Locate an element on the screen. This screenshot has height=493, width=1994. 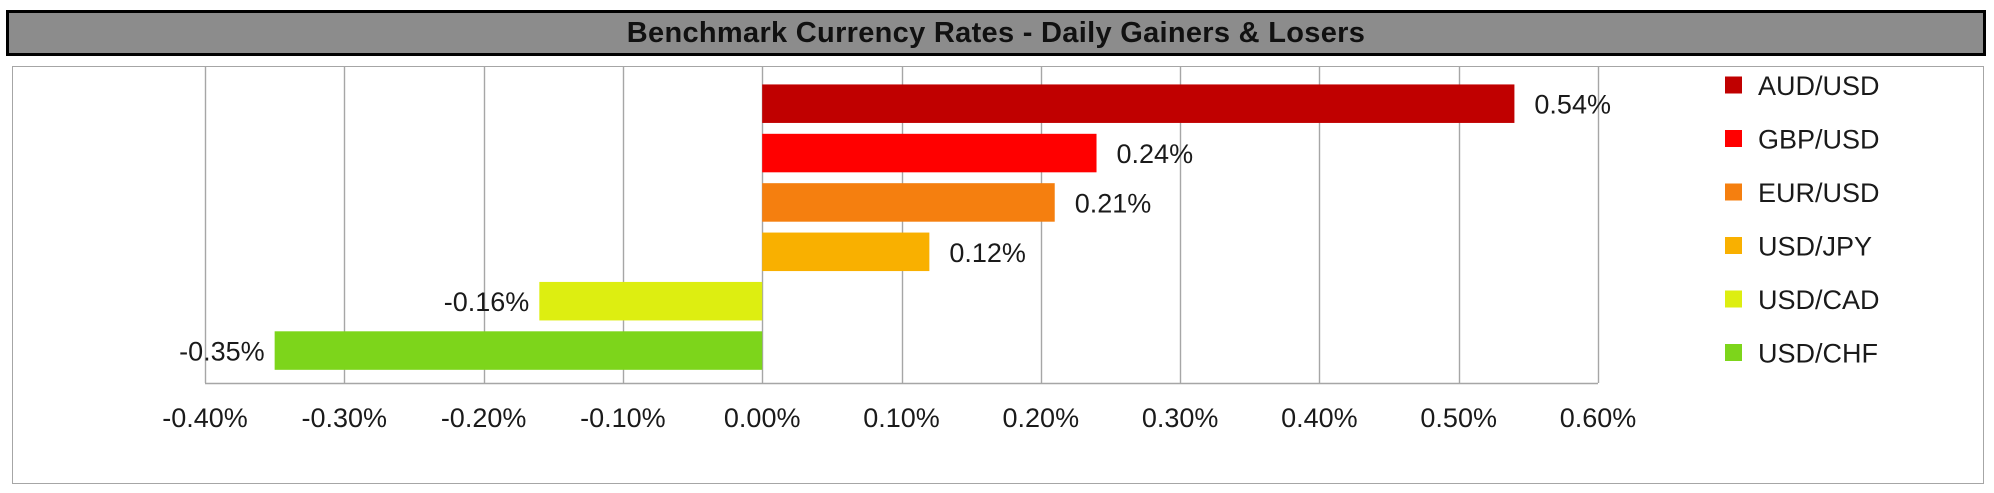
legend-label: USD/JPY is located at coordinates (1815, 247).